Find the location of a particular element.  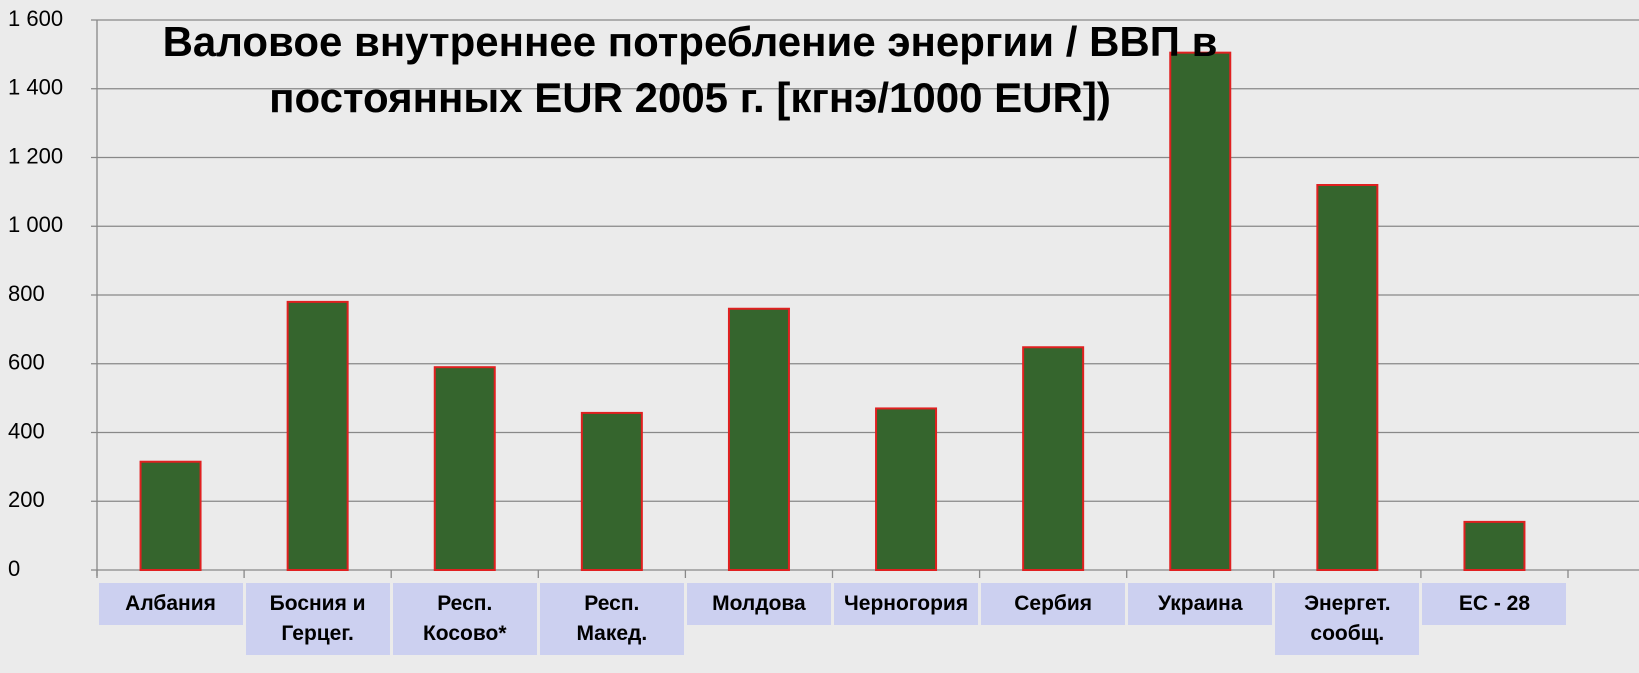

x-tick-label: Черногория is located at coordinates (906, 604).